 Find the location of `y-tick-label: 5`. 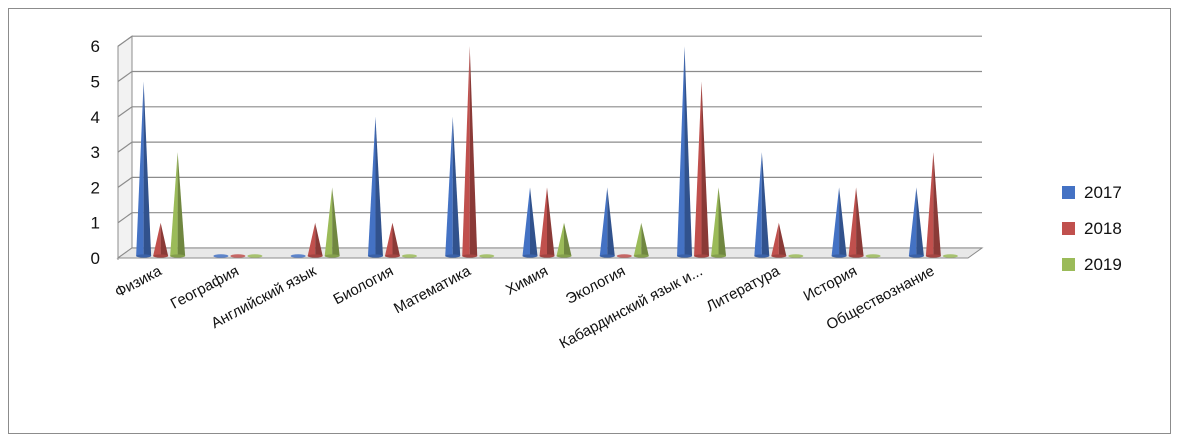

y-tick-label: 5 is located at coordinates (95, 82).